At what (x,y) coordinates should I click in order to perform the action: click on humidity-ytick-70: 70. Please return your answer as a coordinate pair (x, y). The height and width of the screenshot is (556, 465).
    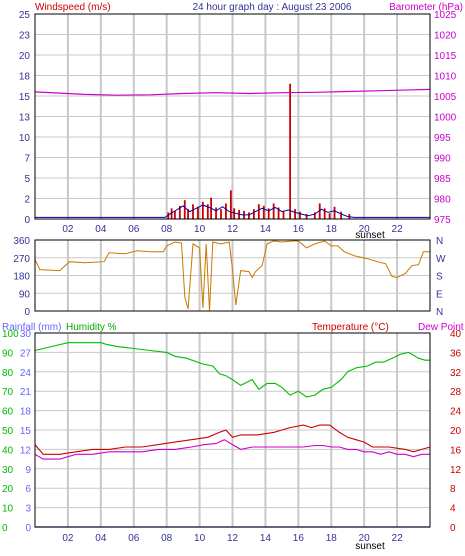
    Looking at the image, I should click on (8, 392).